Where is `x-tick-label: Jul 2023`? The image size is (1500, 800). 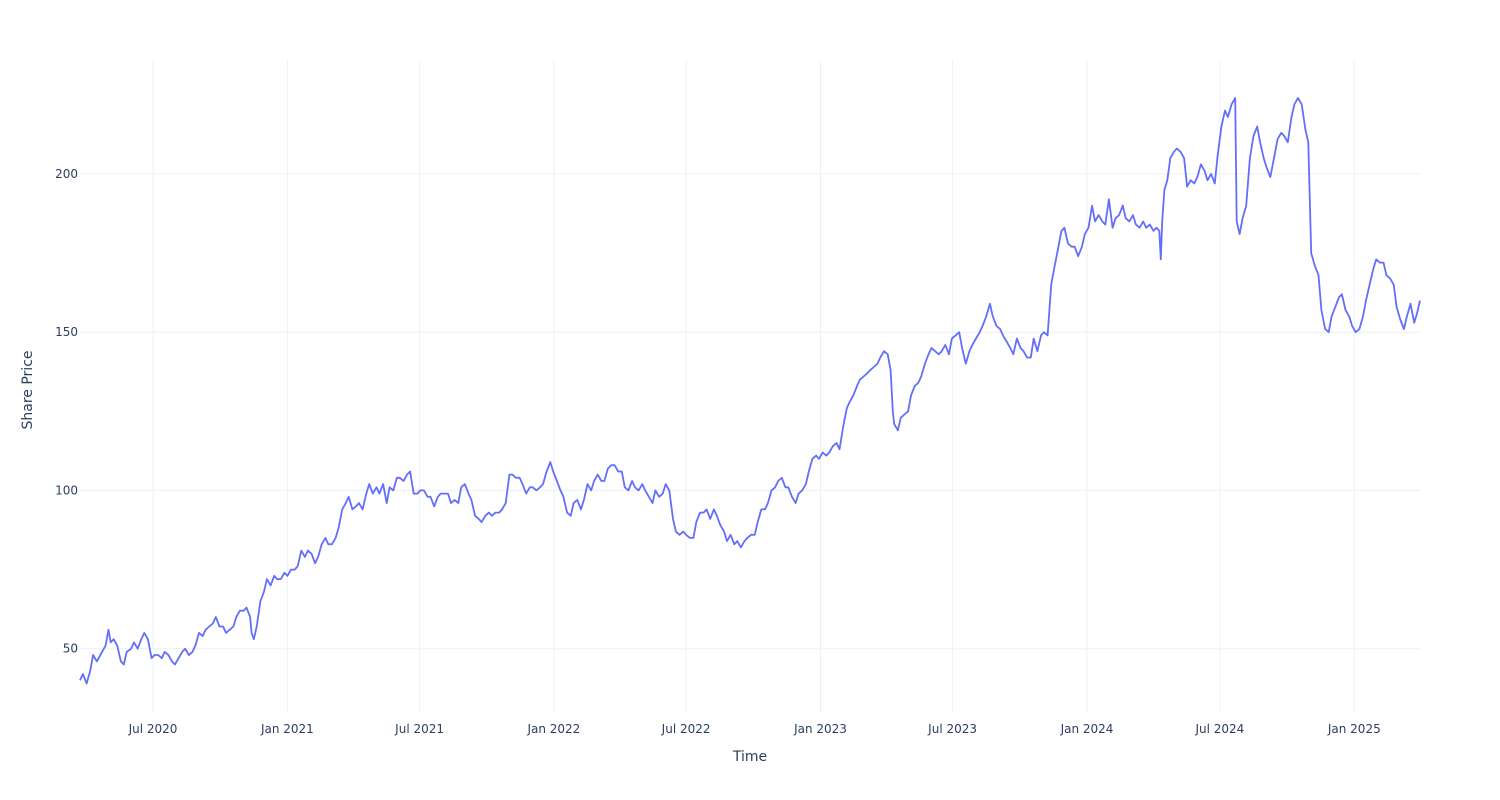
x-tick-label: Jul 2023 is located at coordinates (952, 729).